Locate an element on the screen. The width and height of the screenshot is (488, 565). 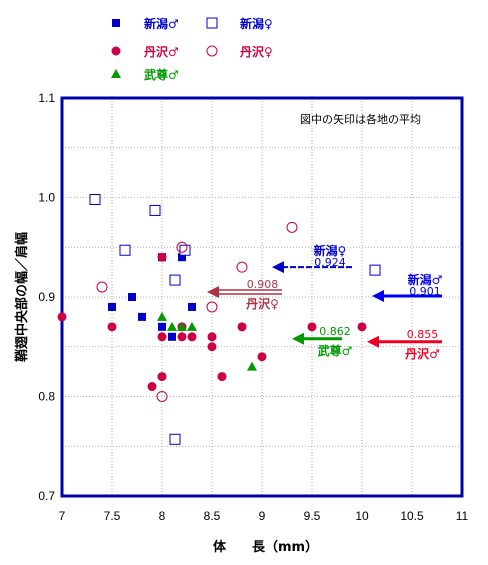
y-tick-label: 0.8 is located at coordinates (46, 397).